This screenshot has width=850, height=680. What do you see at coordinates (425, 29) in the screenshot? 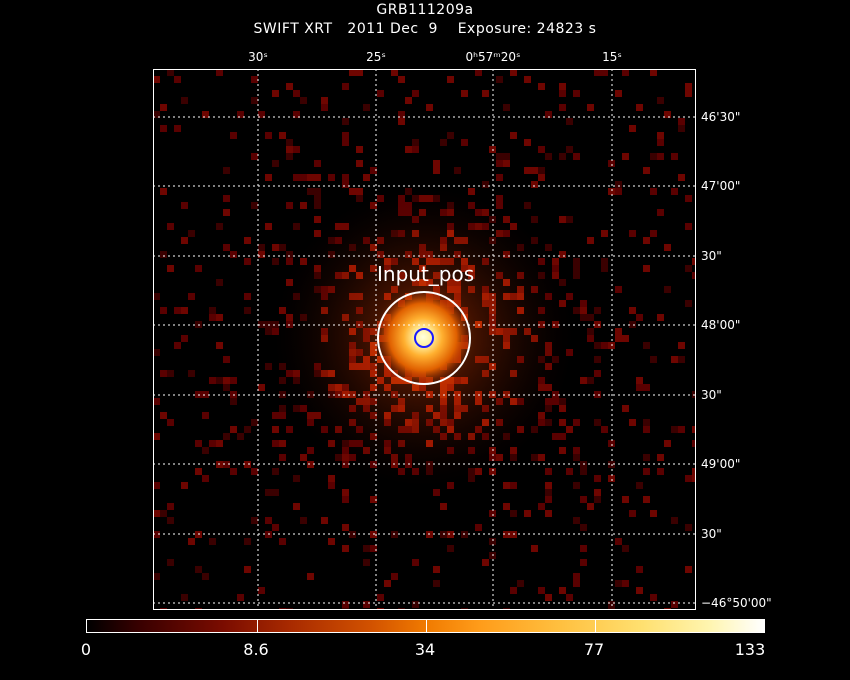
I see `observation-subtitle: SWIFT XRT 2011 Dec 9 Exposure: 24823 s` at bounding box center [425, 29].